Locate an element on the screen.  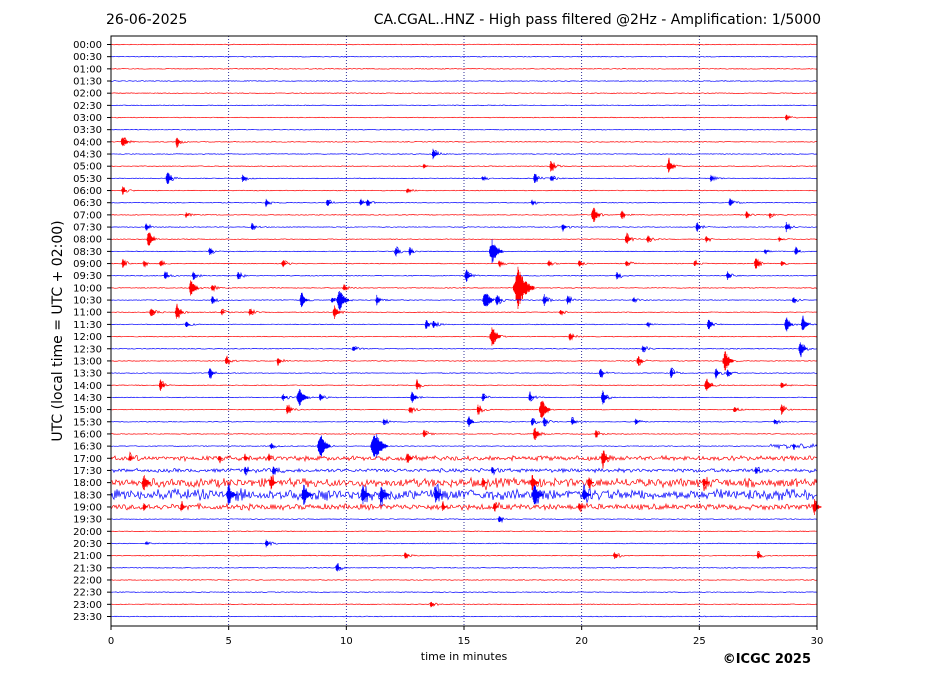
row-label: 01:00 is located at coordinates (87, 69).